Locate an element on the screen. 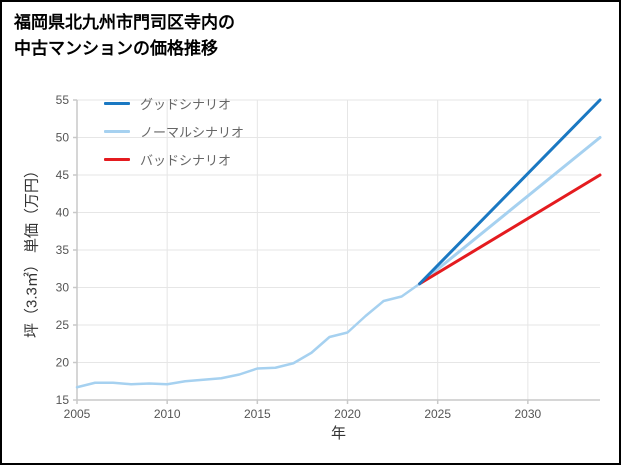 Image resolution: width=621 pixels, height=465 pixels. chart-title-line1: 福岡県北九州市門司区寺内の is located at coordinates (124, 22).